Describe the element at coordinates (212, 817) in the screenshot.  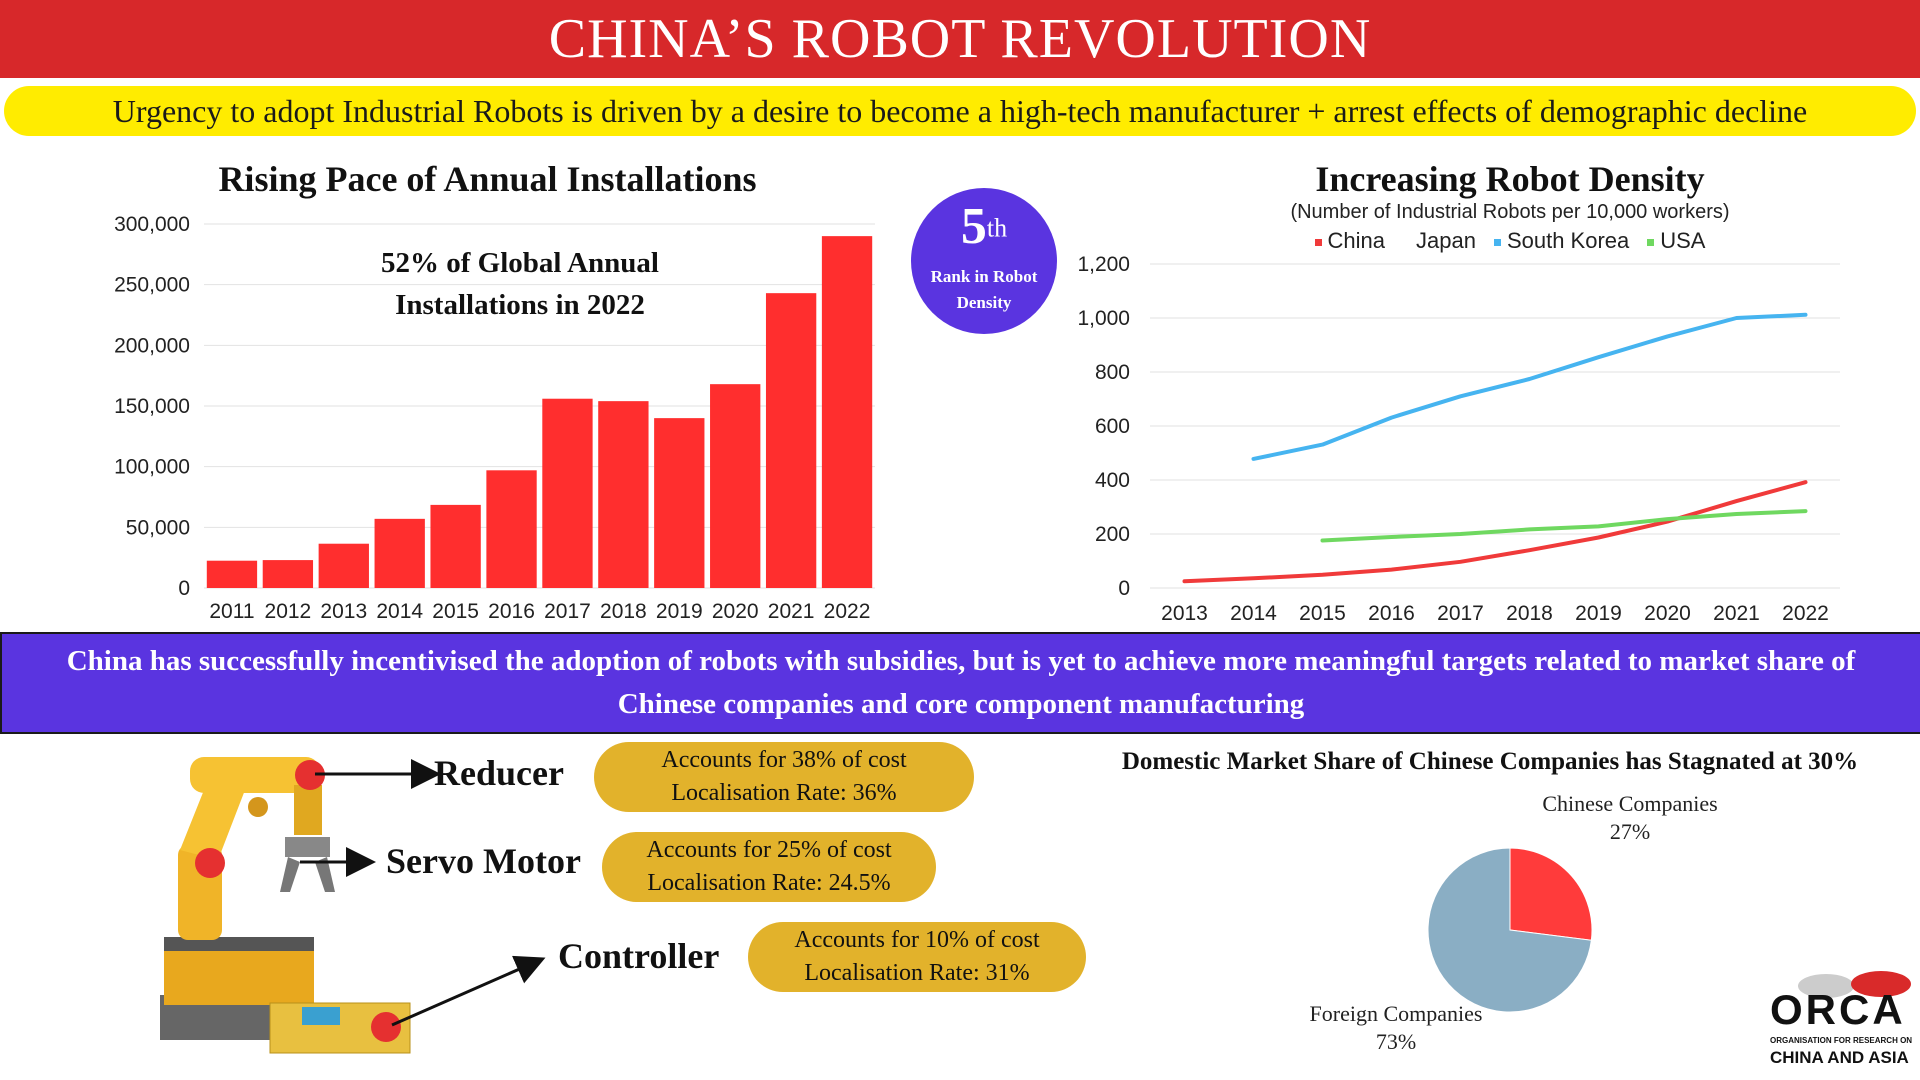
I see `robot-upper-arm` at that location.